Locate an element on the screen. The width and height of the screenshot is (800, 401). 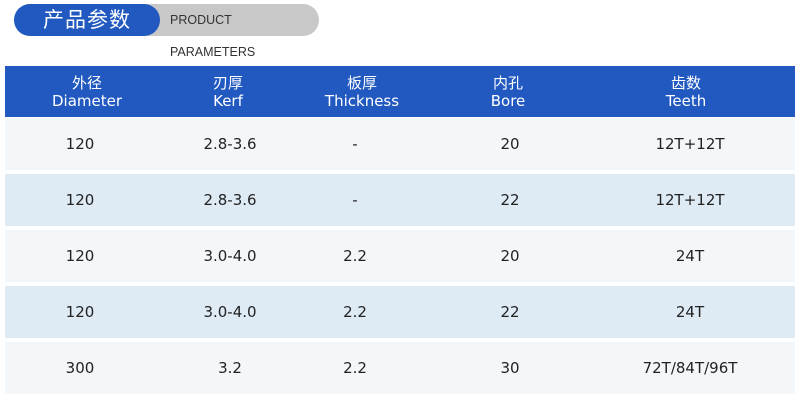
column-header-en: Bore is located at coordinates (508, 100).